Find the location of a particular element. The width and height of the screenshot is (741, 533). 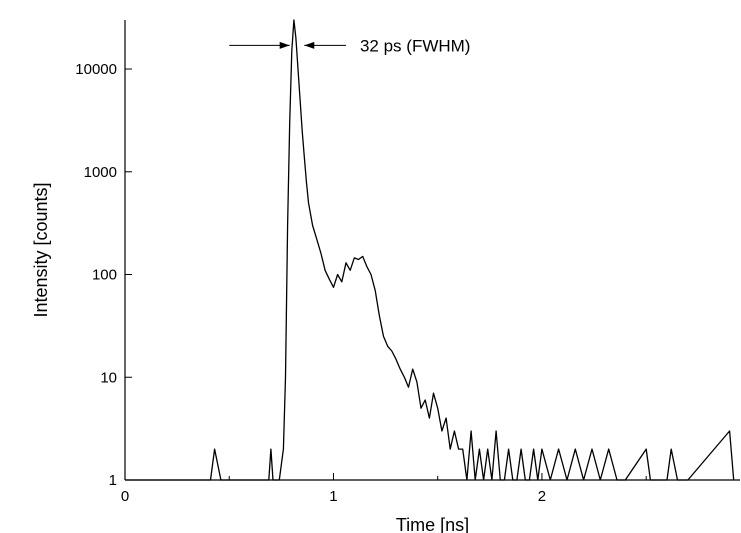

x-axis-label: Time [ns] is located at coordinates (432, 524).